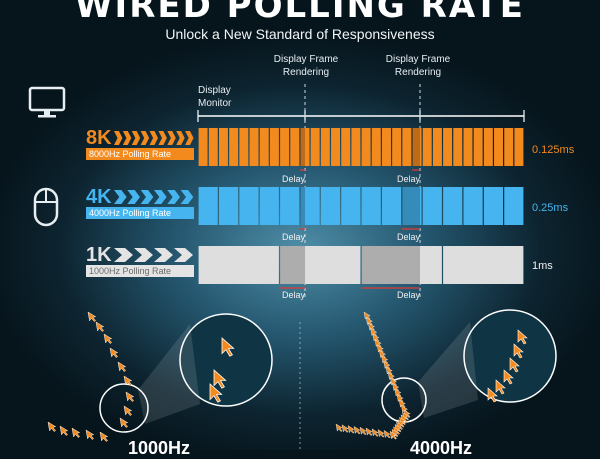 This screenshot has height=459, width=600. I want to click on frame-rendering-label-2-text: Display Frame Rendering, so click(418, 66).